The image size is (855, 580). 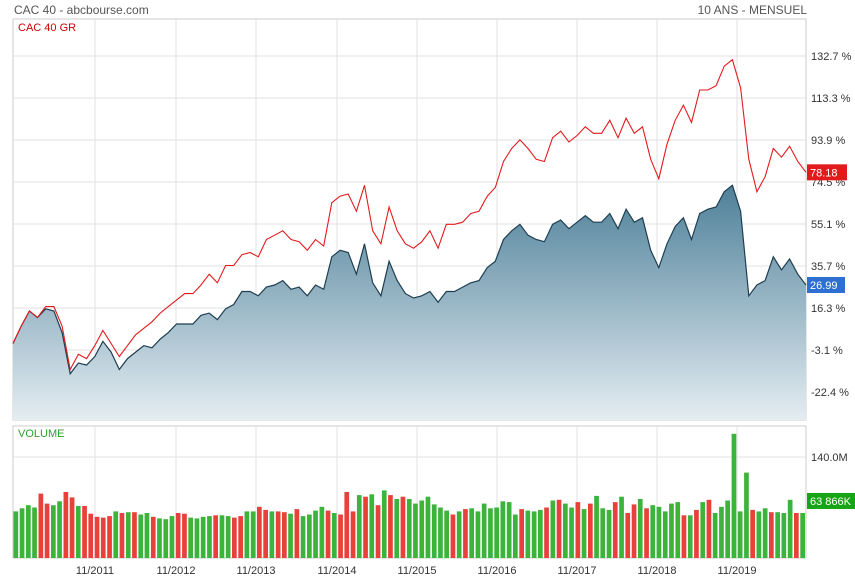 What do you see at coordinates (828, 141) in the screenshot?
I see `y-tick-label: 93.9 %` at bounding box center [828, 141].